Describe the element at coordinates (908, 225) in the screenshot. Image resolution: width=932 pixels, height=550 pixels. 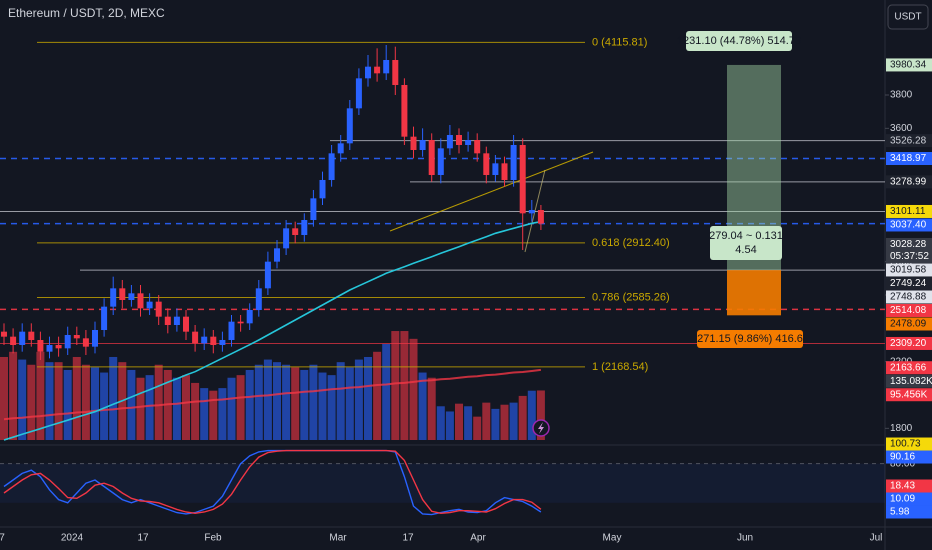
I see `price-tag-label: 3037.40` at that location.